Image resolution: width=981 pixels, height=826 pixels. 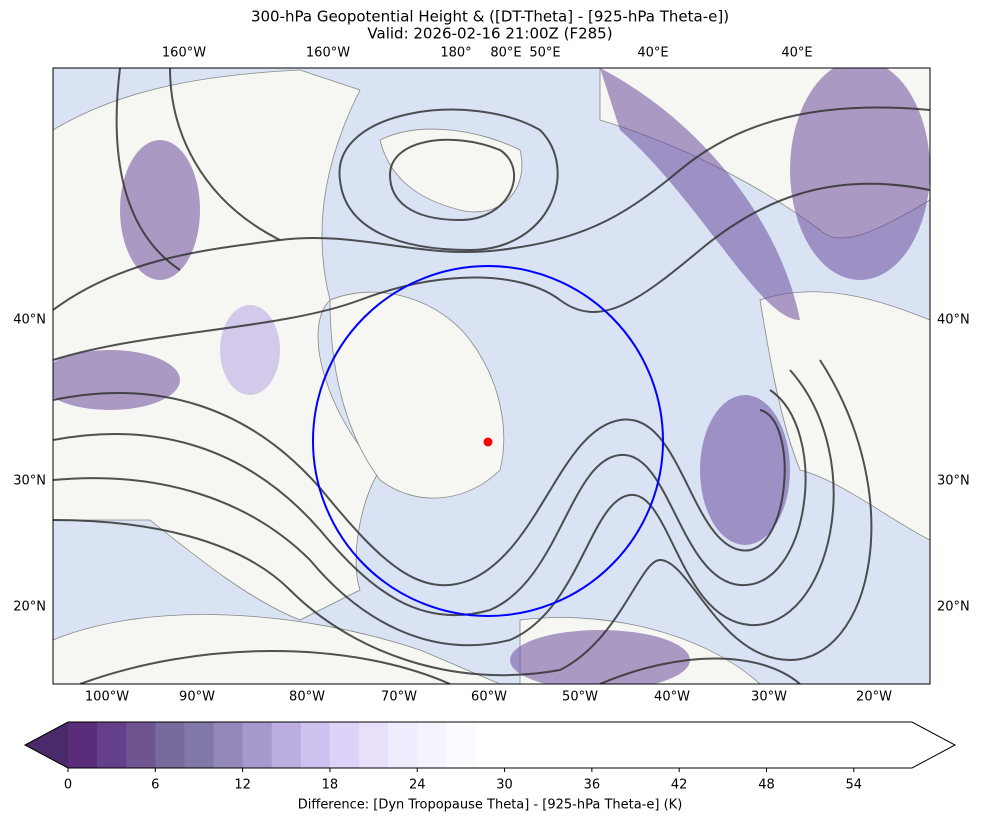 What do you see at coordinates (417, 785) in the screenshot?
I see `colorbar-tick-label: 24` at bounding box center [417, 785].